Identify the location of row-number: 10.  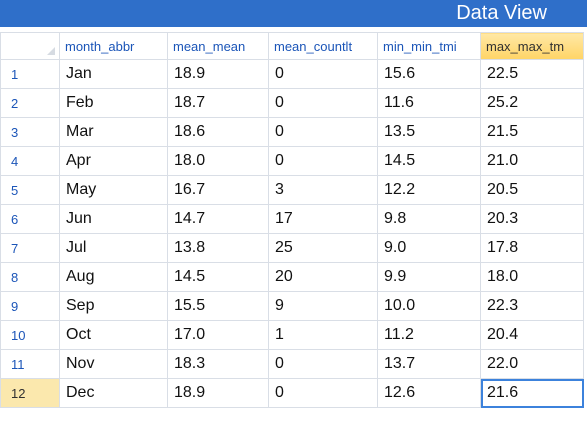
(30, 335).